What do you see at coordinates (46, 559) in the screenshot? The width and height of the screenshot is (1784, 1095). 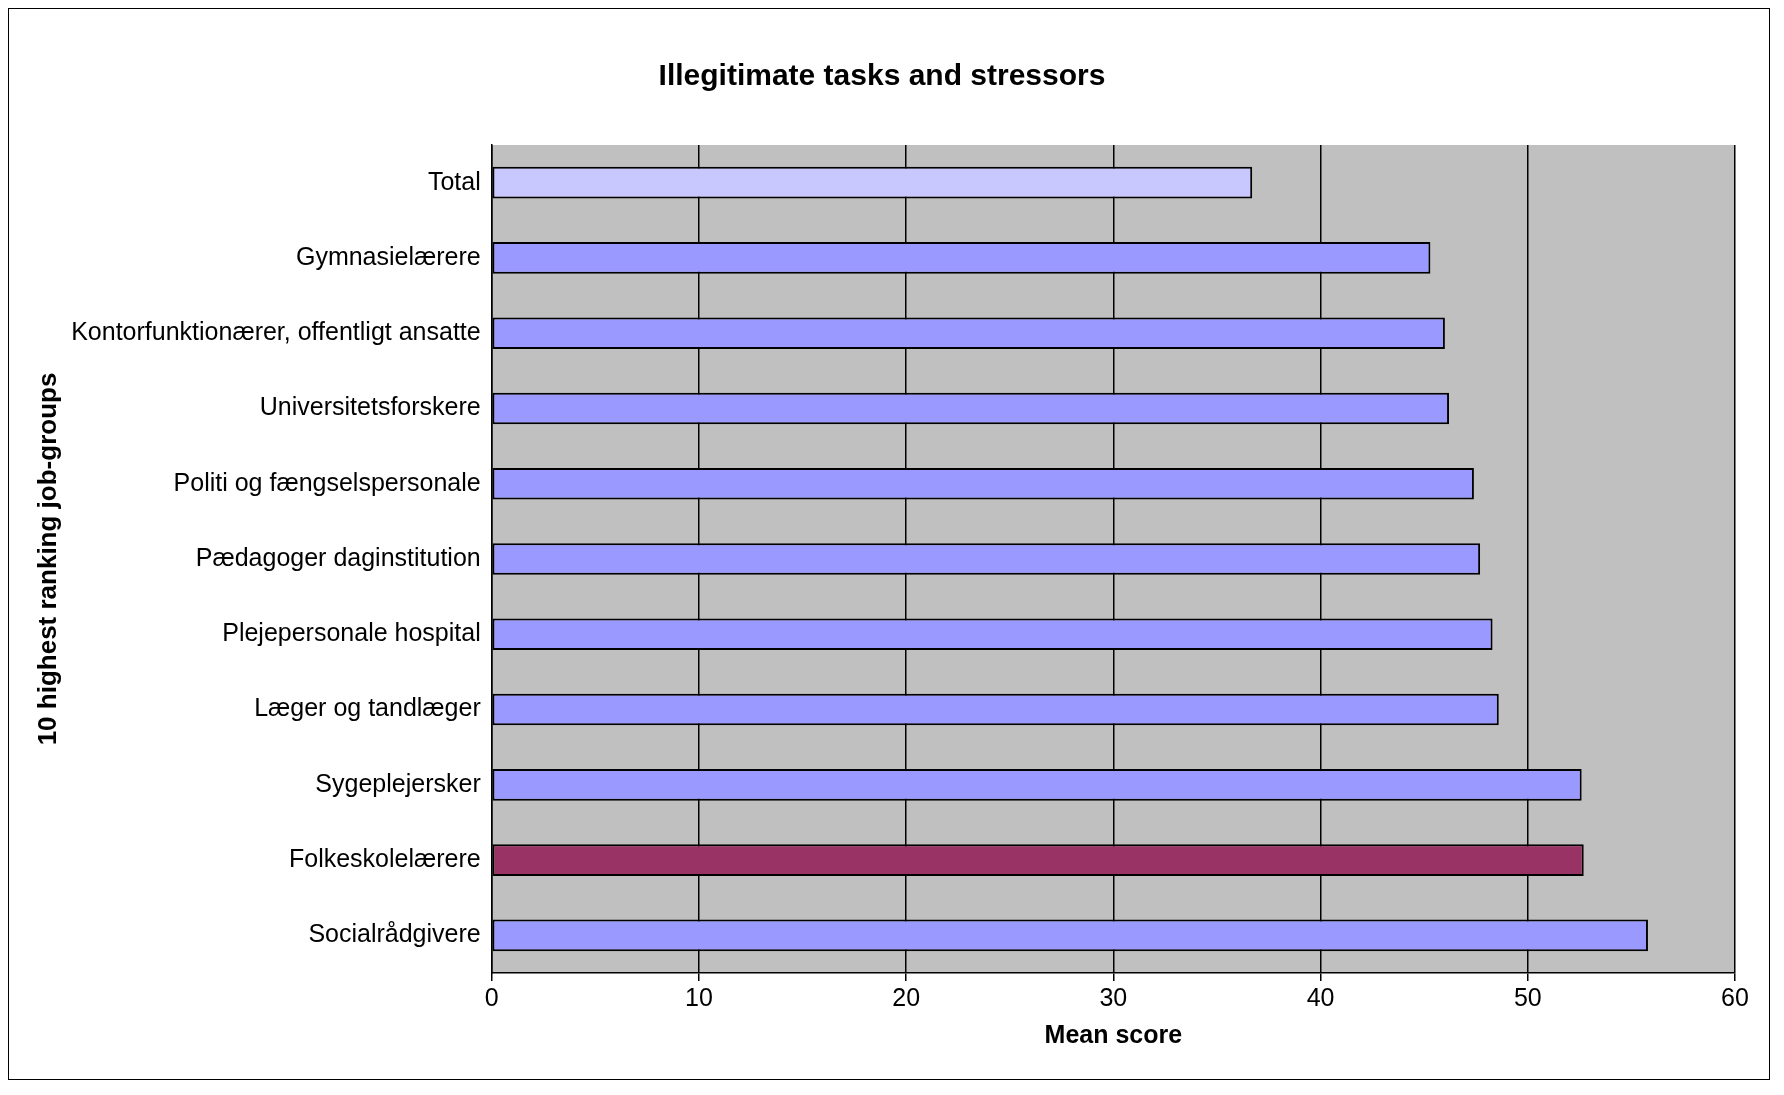 I see `y-axis-title: 10 highest ranking job-groups` at bounding box center [46, 559].